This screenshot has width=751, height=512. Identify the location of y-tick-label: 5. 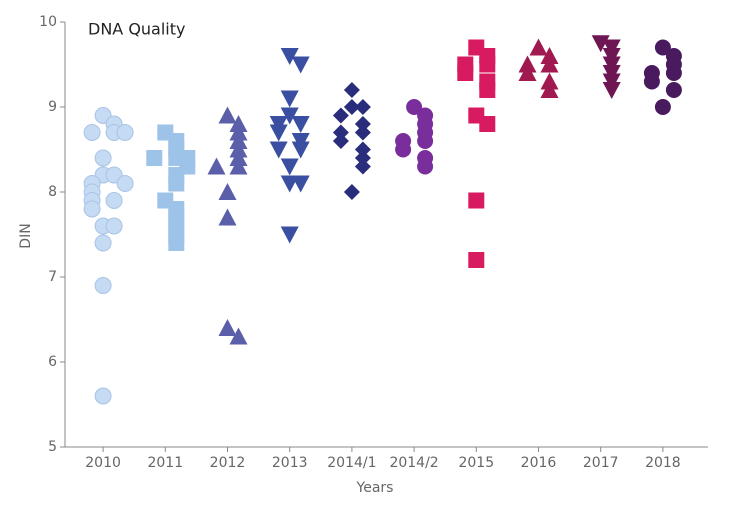
(52, 447).